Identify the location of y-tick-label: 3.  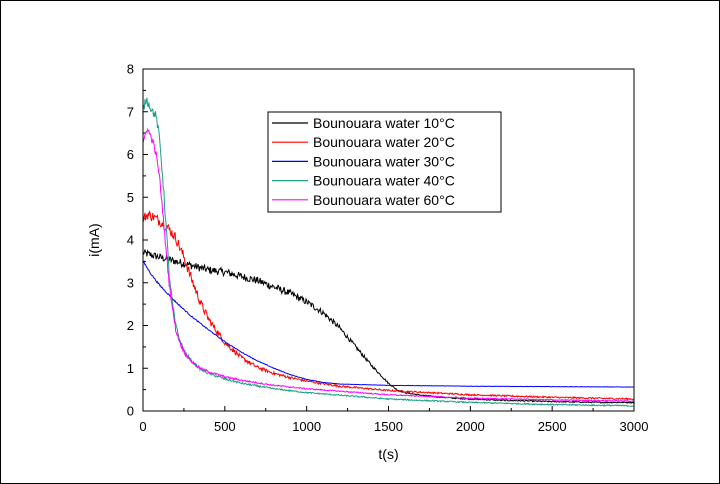
(130, 282).